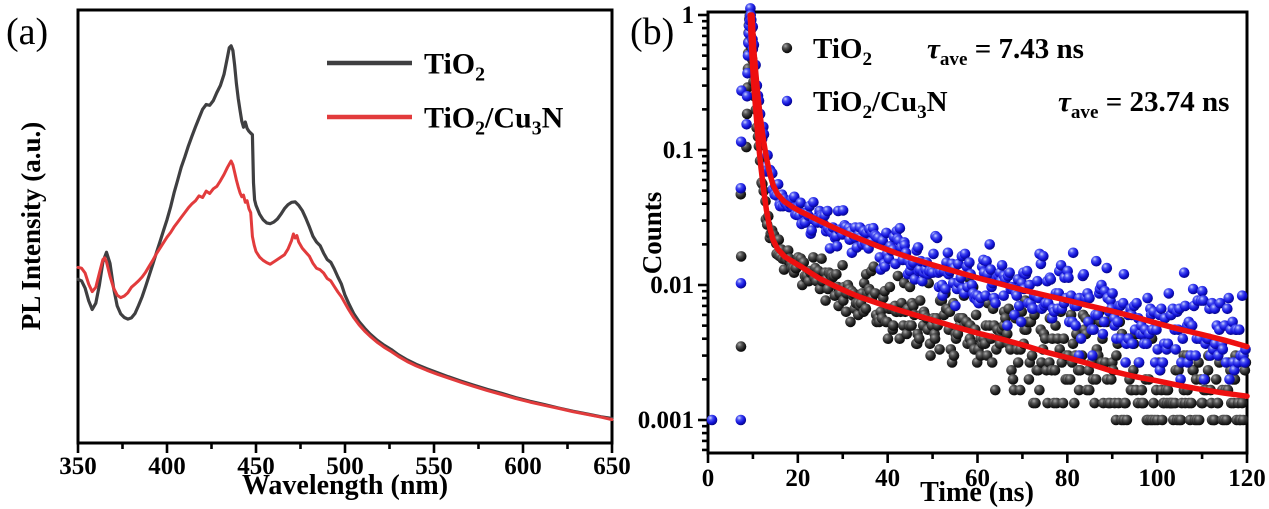 Image resolution: width=1269 pixels, height=509 pixels. Describe the element at coordinates (445, 94) in the screenshot. I see `panel-a-legend: TiO2 TiO2/Cu3N` at that location.